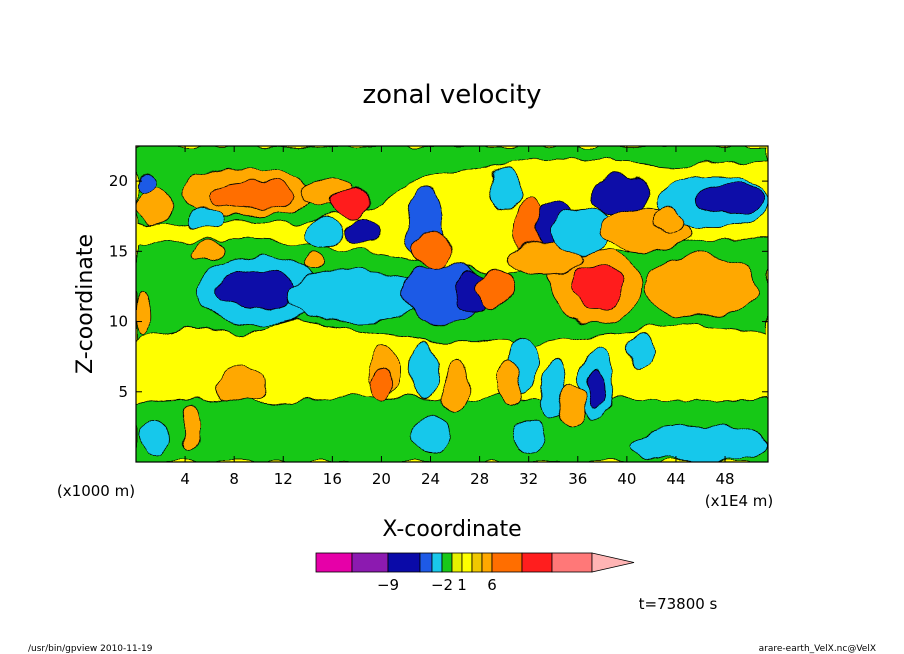  Describe the element at coordinates (388, 585) in the screenshot. I see `colorbar-tick-label: −9` at that location.